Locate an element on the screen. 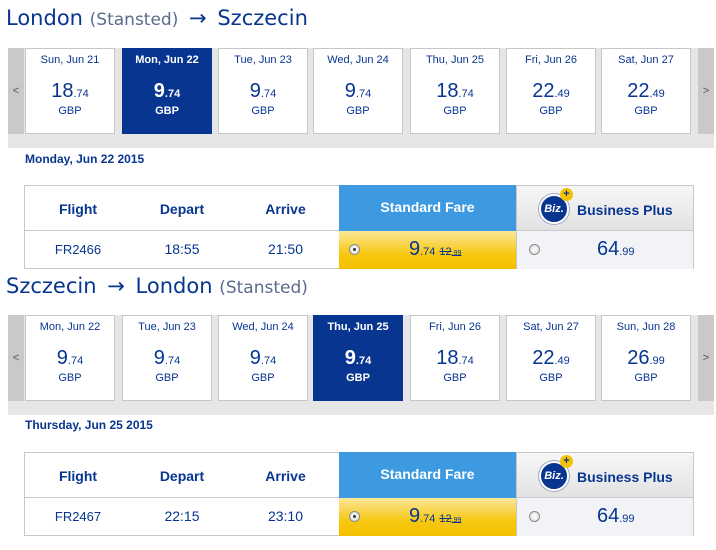 This screenshot has width=716, height=550. outbound-route-title: London (Stansted) → Szczecin is located at coordinates (157, 18).